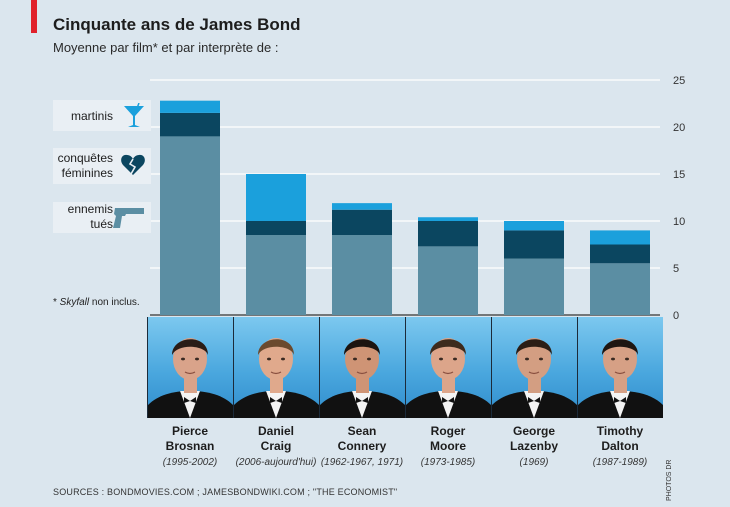 This screenshot has height=507, width=730. What do you see at coordinates (134, 115) in the screenshot?
I see `martini-glass-icon` at bounding box center [134, 115].